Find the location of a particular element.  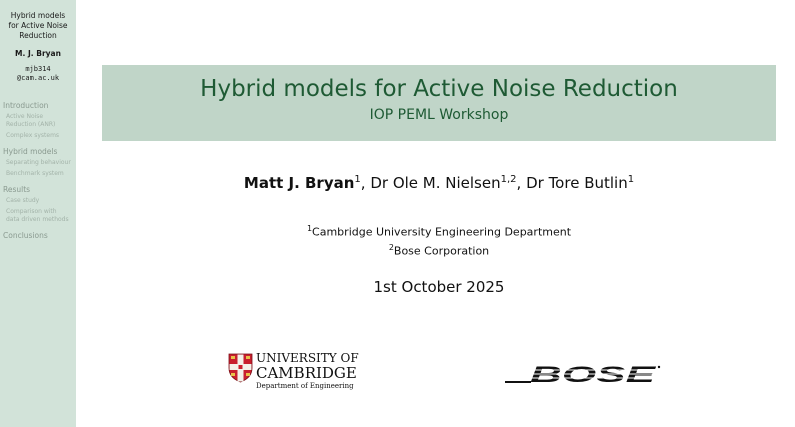

sidebar-title: Hybrid models for Active Noise Reduction is located at coordinates (38, 26).